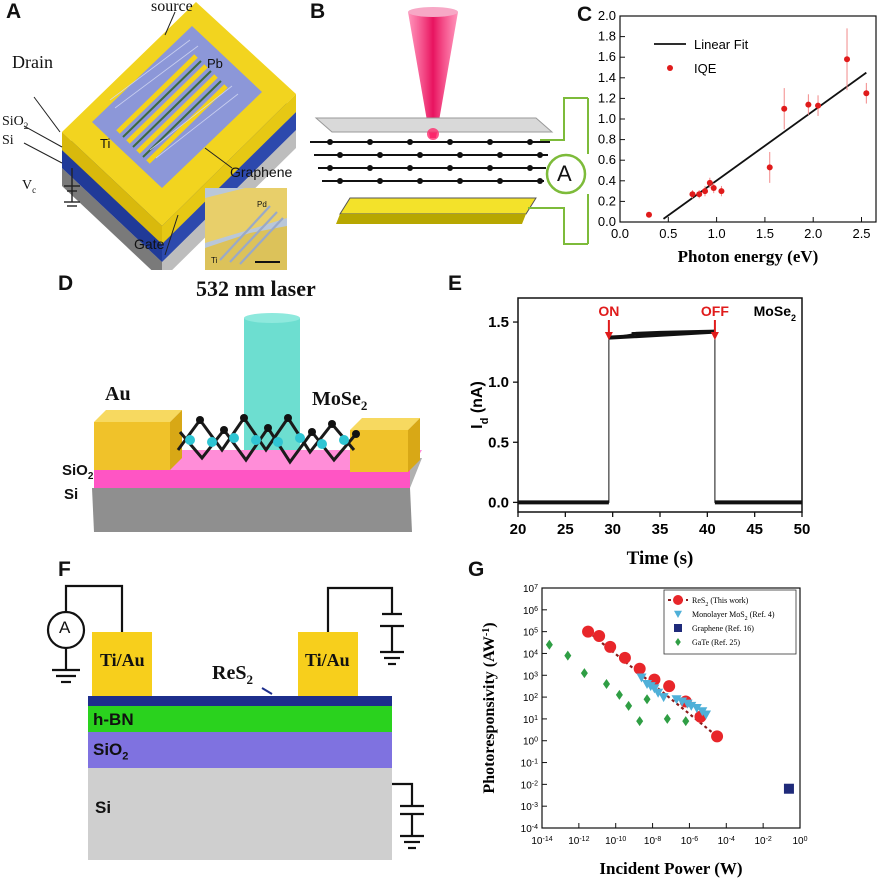 This screenshot has height=880, width=886. I want to click on label-ti: Ti, so click(105, 143).